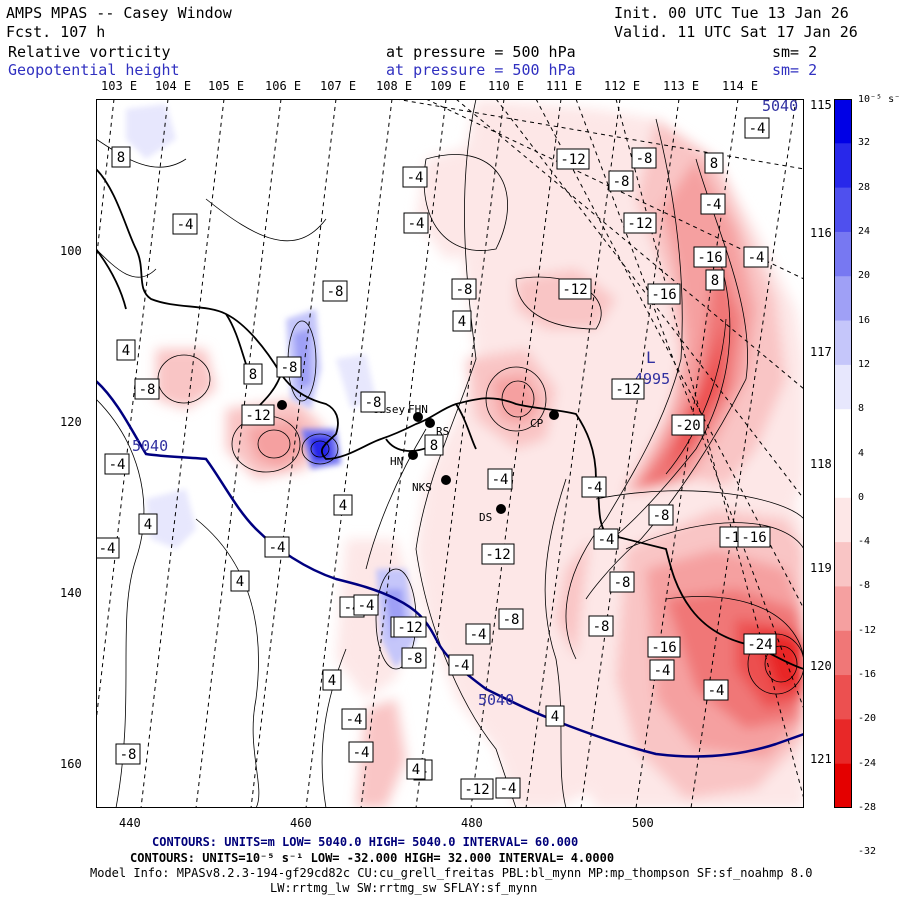 This screenshot has height=900, width=900. What do you see at coordinates (485, 517) in the screenshot?
I see `station-label: DS` at bounding box center [485, 517].